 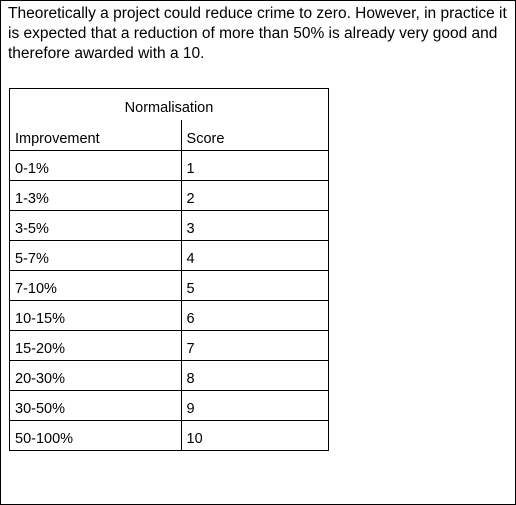 What do you see at coordinates (95, 345) in the screenshot?
I see `improvement-cell: 15-20%` at bounding box center [95, 345].